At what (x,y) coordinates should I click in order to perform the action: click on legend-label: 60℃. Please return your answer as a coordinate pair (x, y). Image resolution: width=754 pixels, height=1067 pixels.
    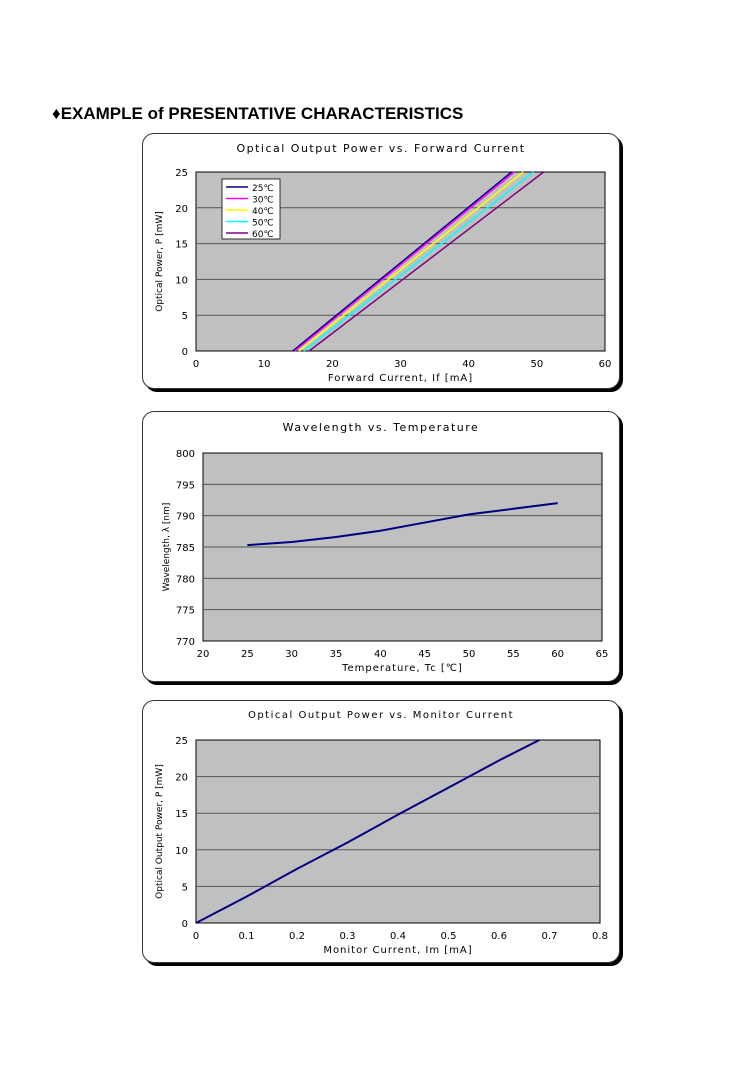
    Looking at the image, I should click on (263, 235).